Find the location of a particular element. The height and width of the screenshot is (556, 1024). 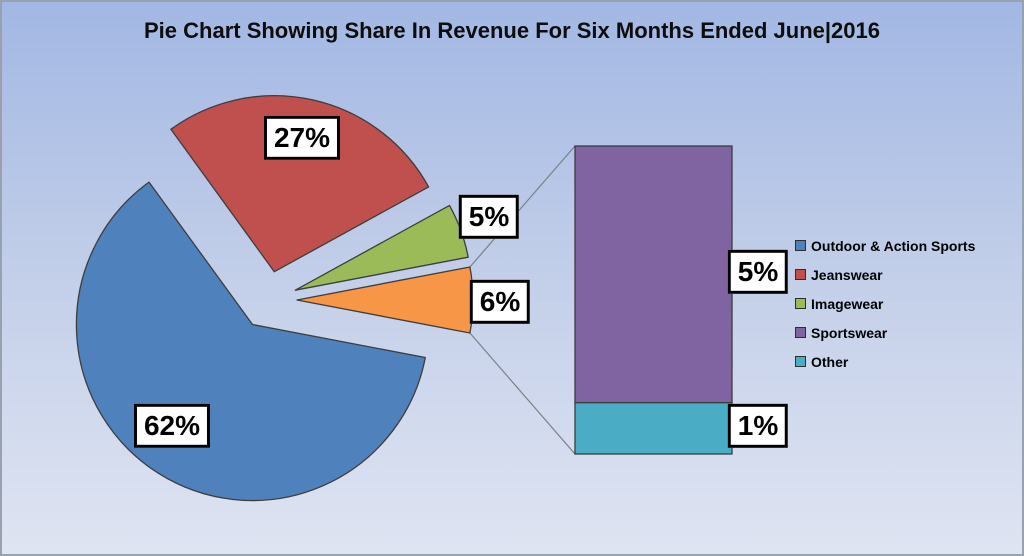

data-label-pie-1: 27% is located at coordinates (302, 138).